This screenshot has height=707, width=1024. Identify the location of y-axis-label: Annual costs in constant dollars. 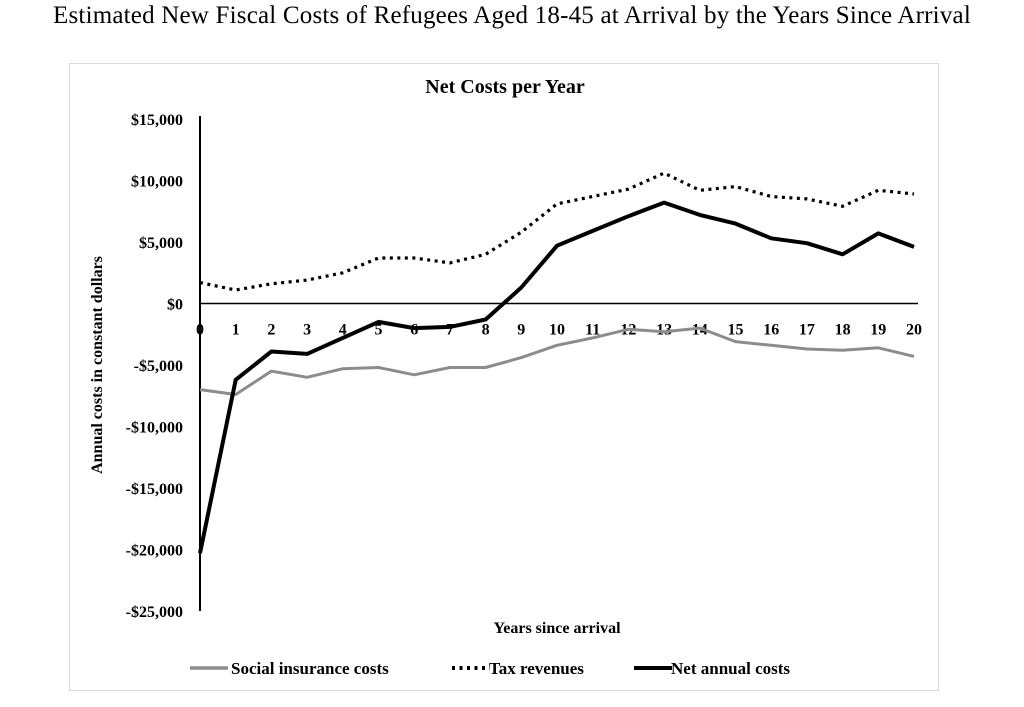
(97, 365).